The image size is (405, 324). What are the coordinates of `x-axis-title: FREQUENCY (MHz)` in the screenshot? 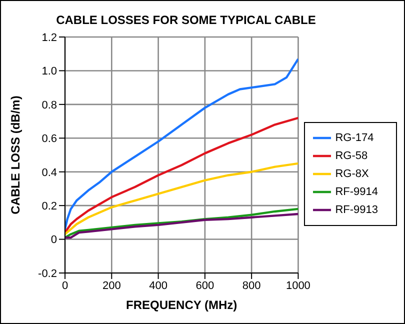 It's located at (182, 305).